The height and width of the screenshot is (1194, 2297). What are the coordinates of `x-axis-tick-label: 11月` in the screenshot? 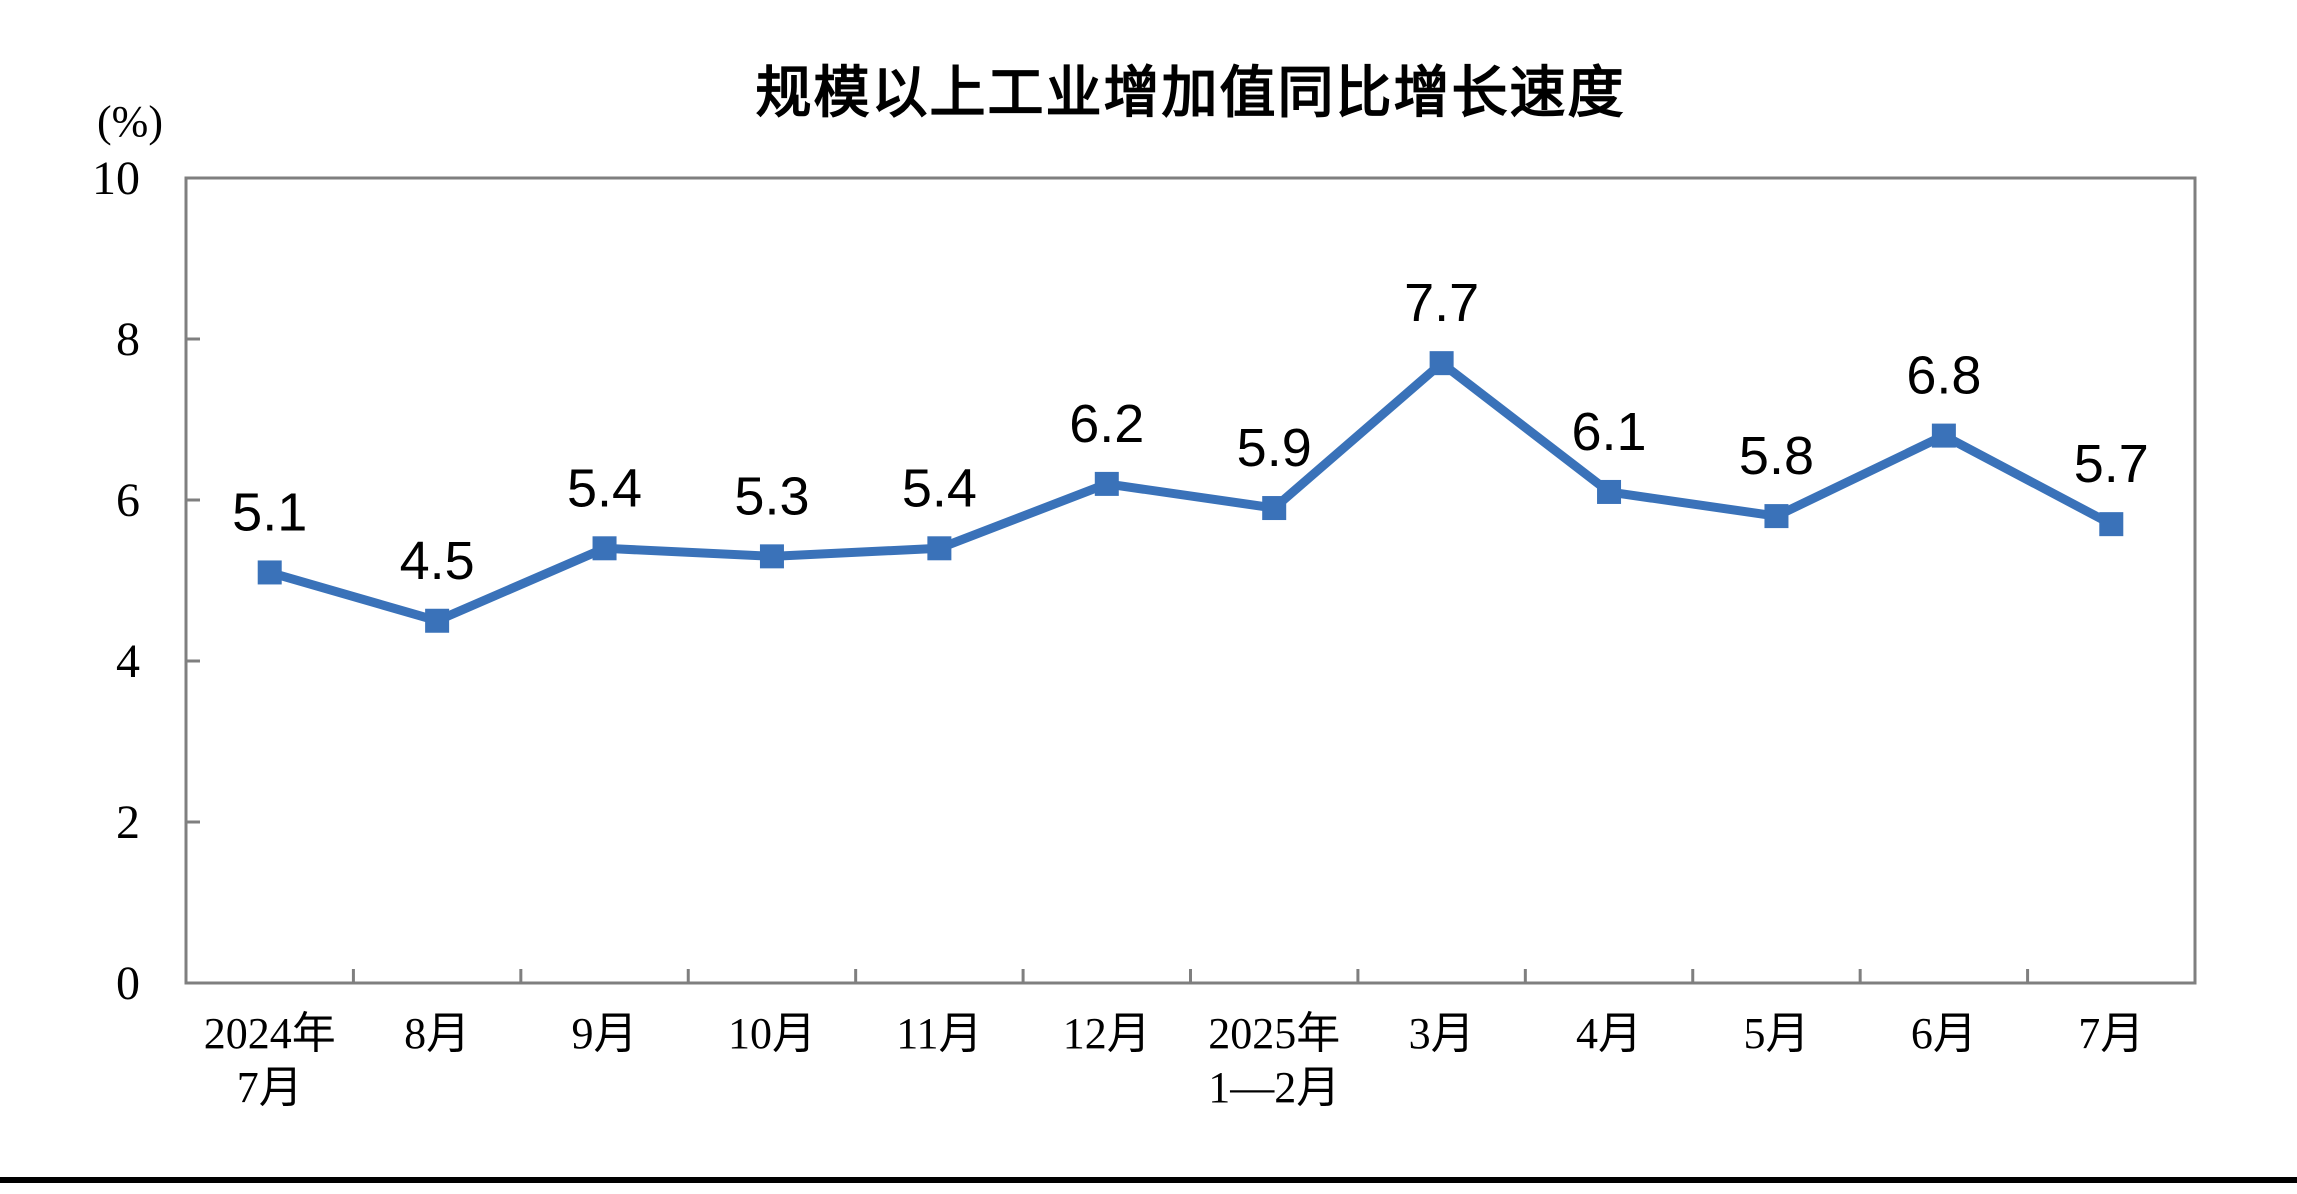 It's located at (939, 1033).